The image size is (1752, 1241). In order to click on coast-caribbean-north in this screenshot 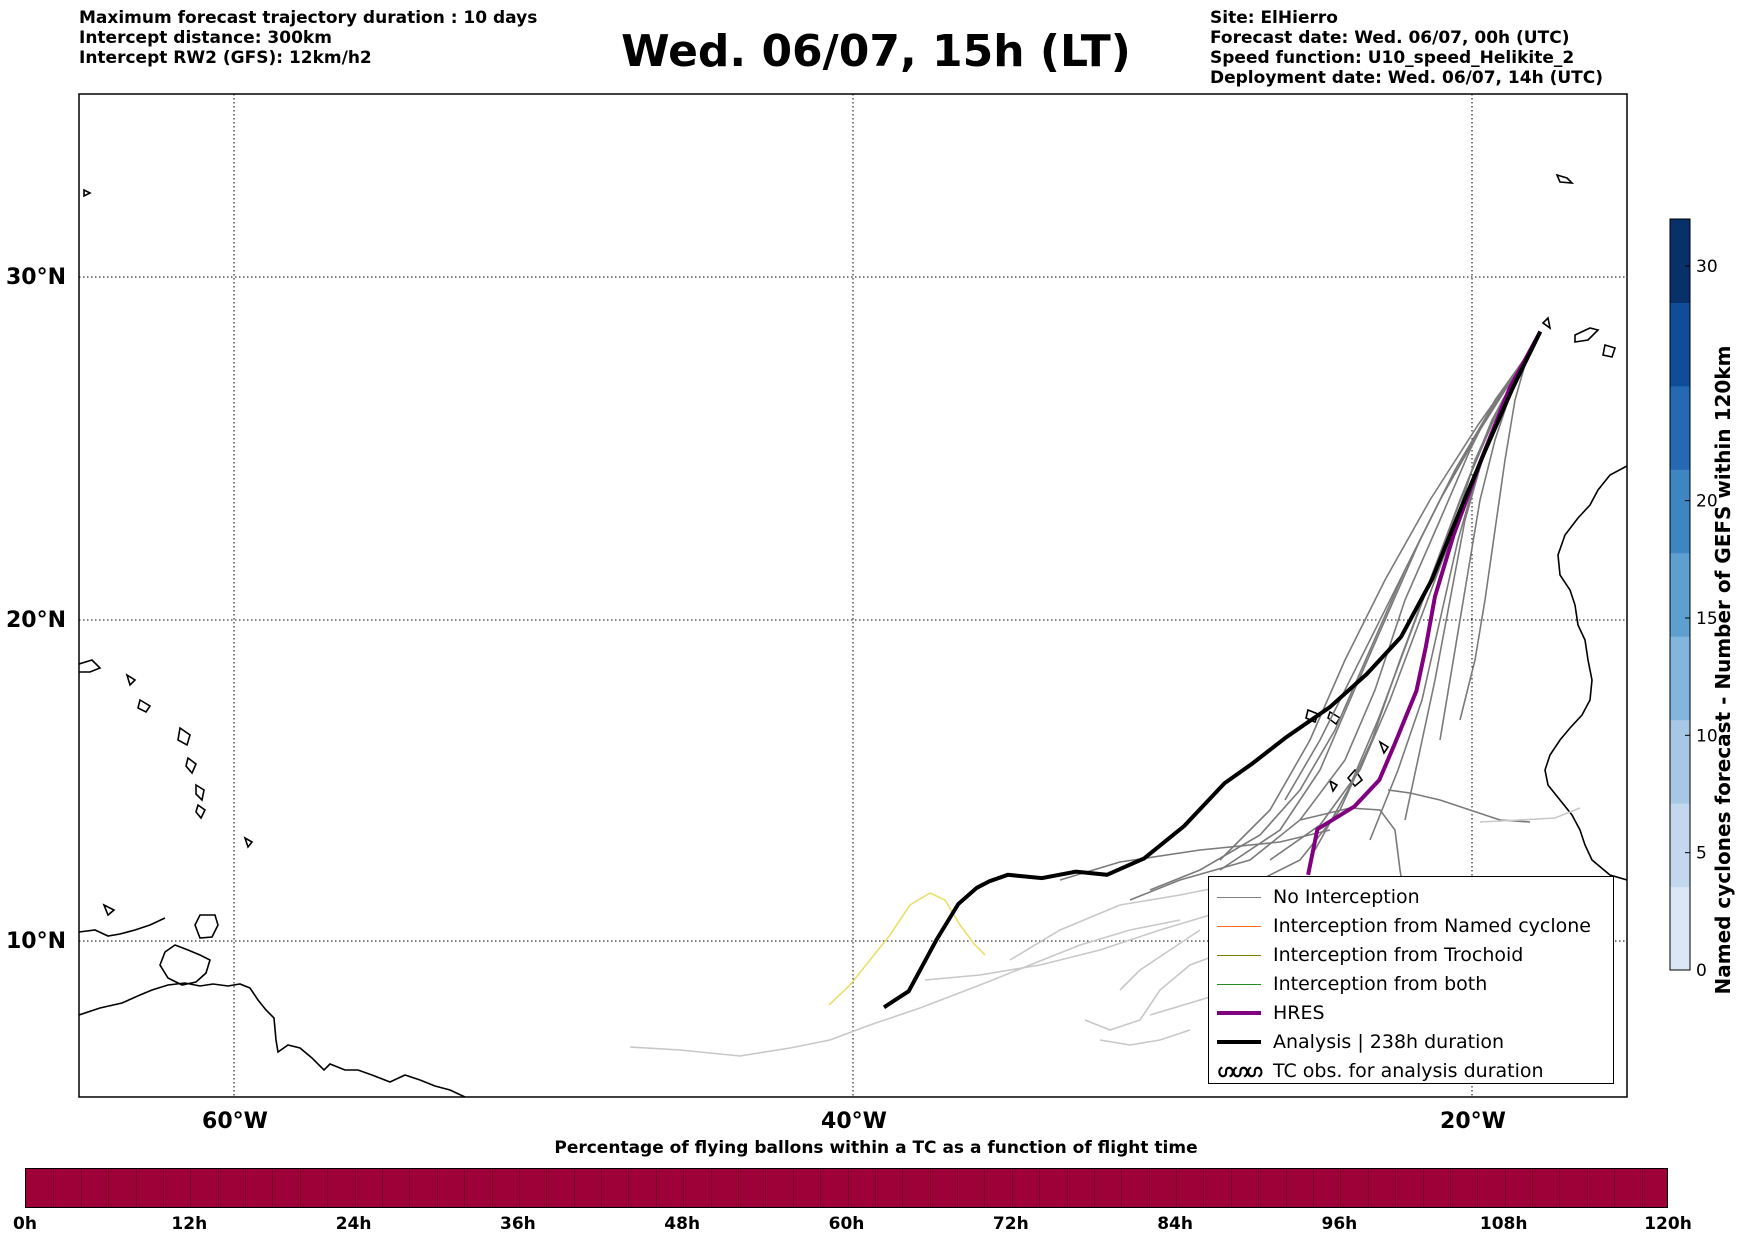, I will do `click(122, 927)`.